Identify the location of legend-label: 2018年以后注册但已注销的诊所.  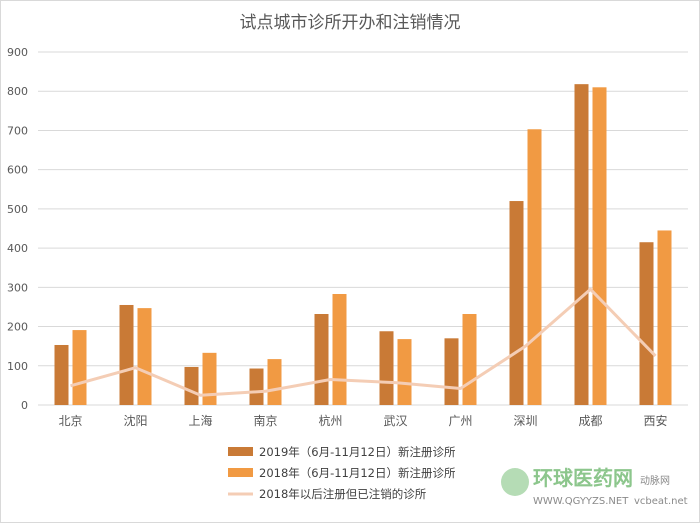
(343, 494).